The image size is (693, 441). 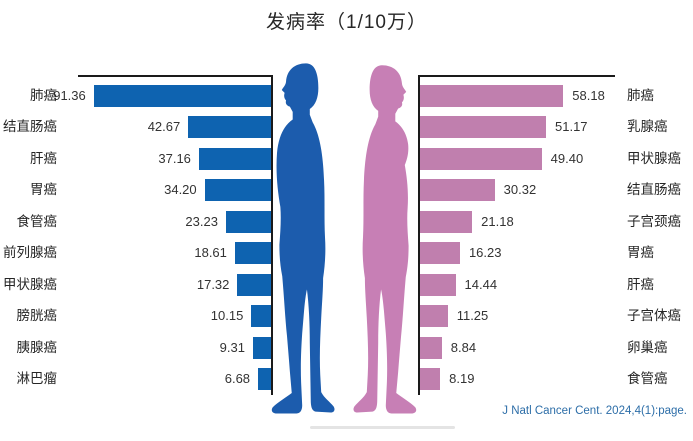 I want to click on bar-row-female-4: 21.18 子宫颈癌, so click(x=555, y=221).